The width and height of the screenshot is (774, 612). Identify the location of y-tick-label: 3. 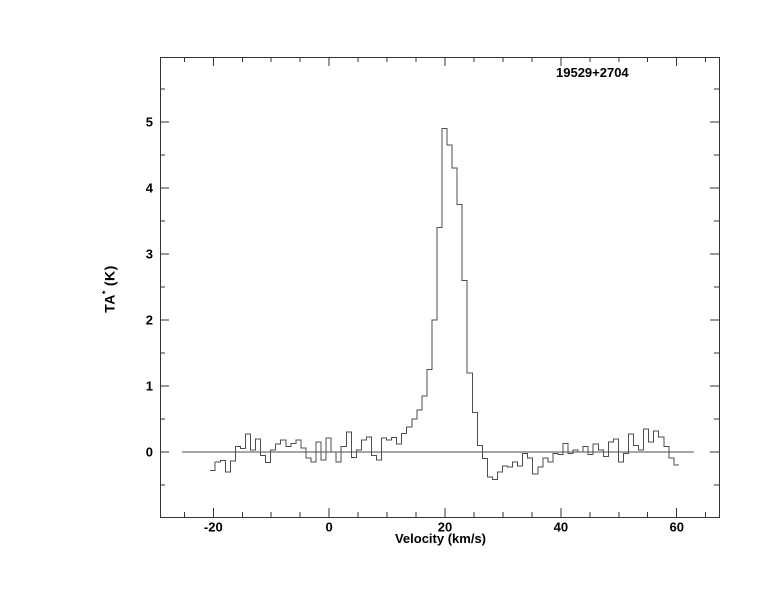
(149, 254).